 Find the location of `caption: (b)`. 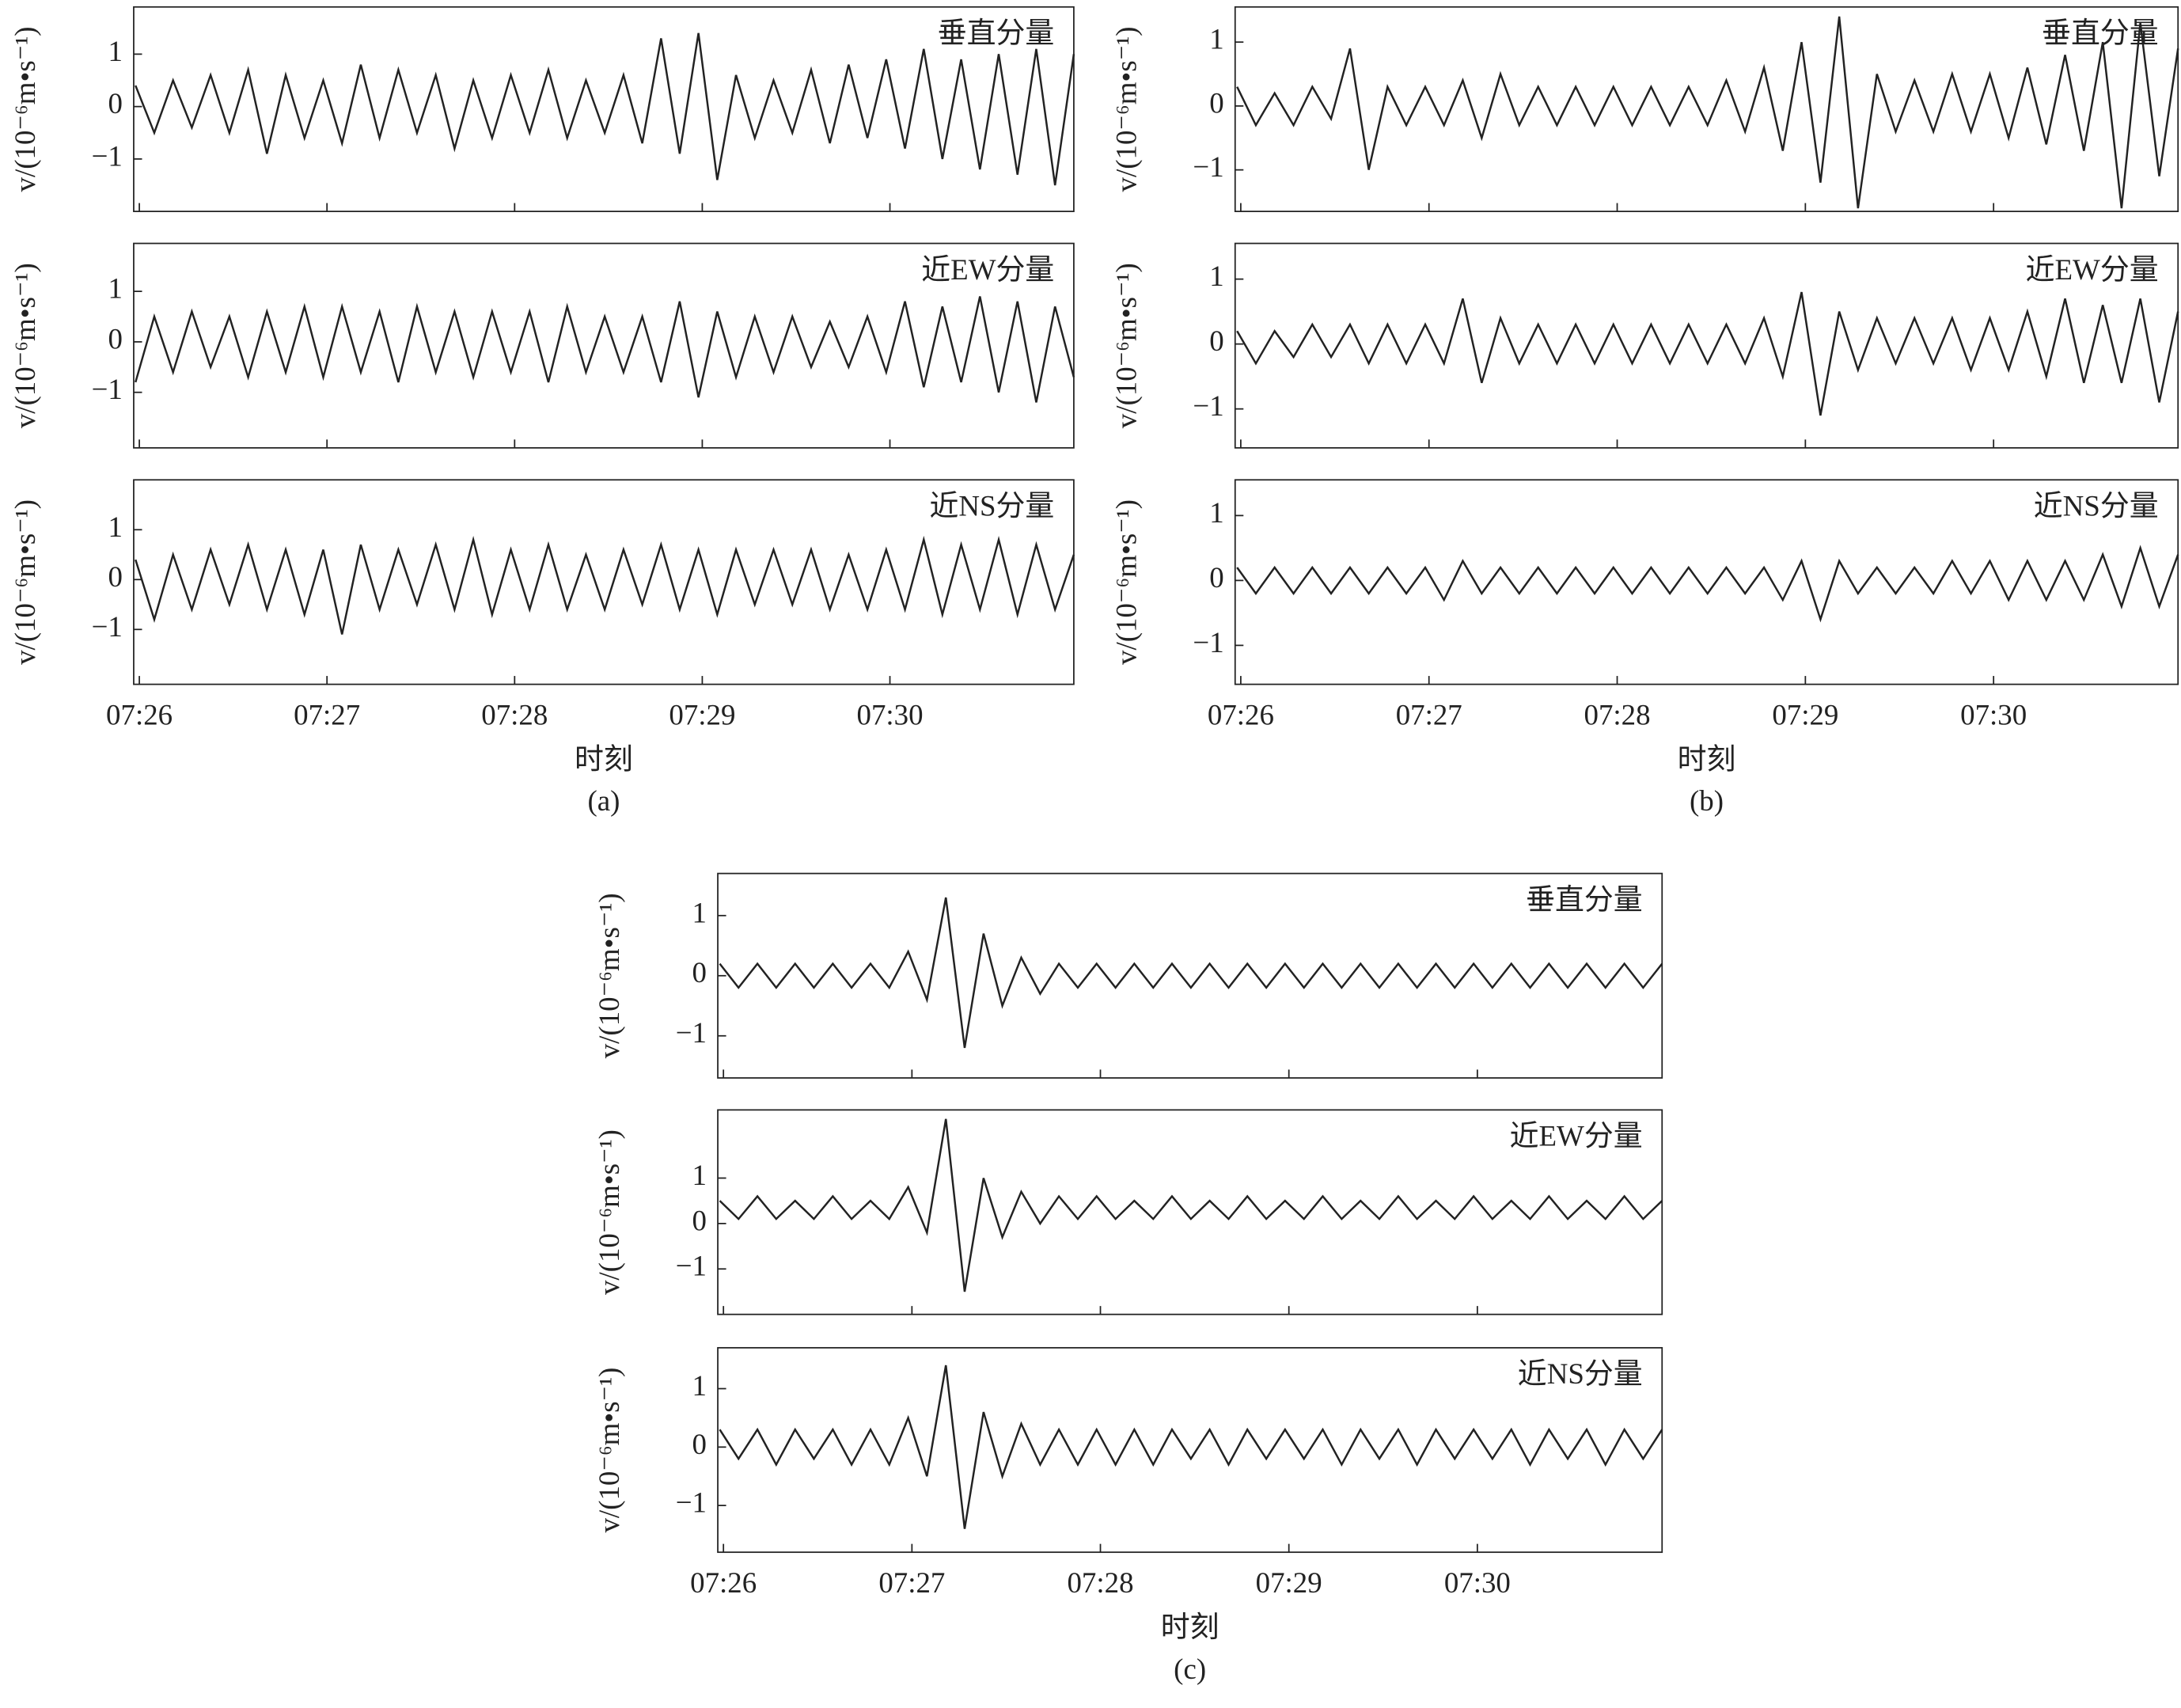

caption: (b) is located at coordinates (1707, 801).